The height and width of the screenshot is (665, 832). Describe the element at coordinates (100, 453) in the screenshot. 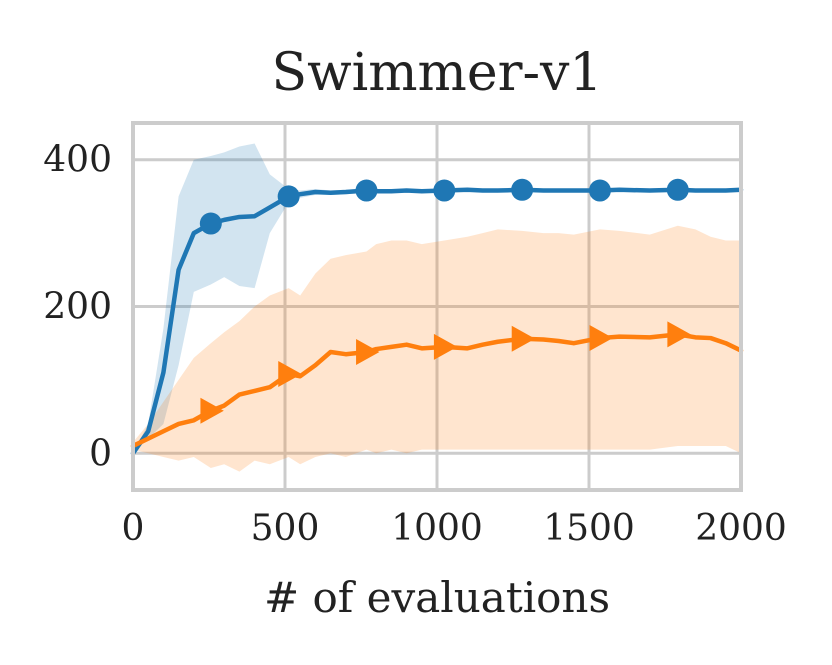

I see `y-tick-label: 0` at that location.